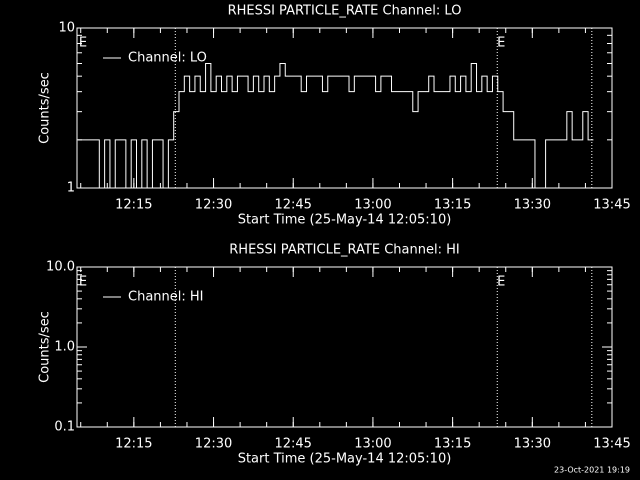 The image size is (640, 480). I want to click on legend-label: Channel: LO, so click(167, 58).